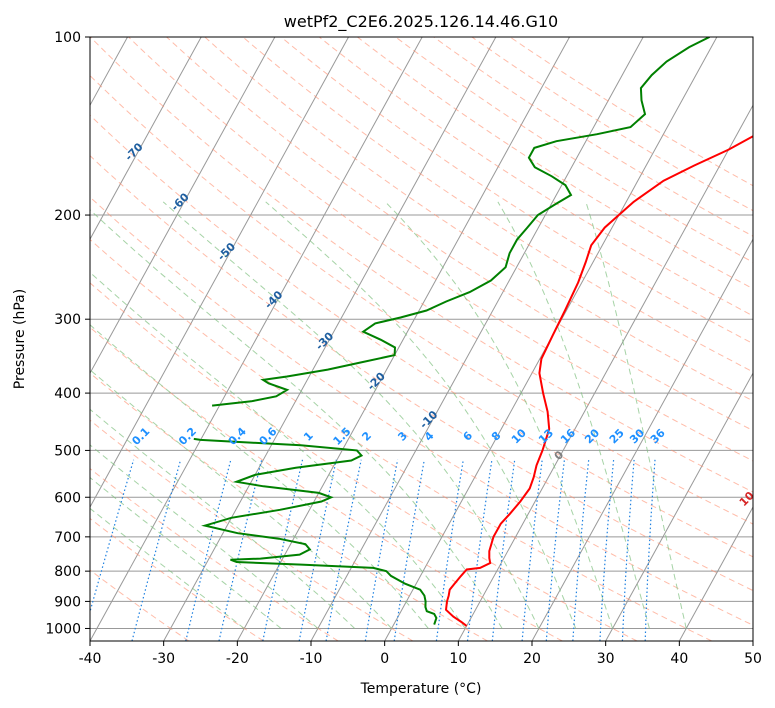 The width and height of the screenshot is (775, 708). Describe the element at coordinates (342, 436) in the screenshot. I see `mixing-ratio-label: 1.5` at that location.